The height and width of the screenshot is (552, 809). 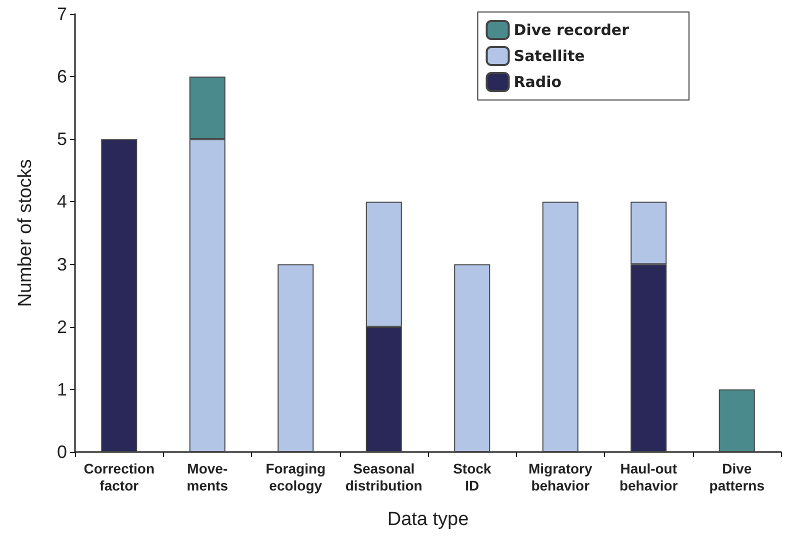 I want to click on y-tick-label: 6, so click(x=61, y=76).